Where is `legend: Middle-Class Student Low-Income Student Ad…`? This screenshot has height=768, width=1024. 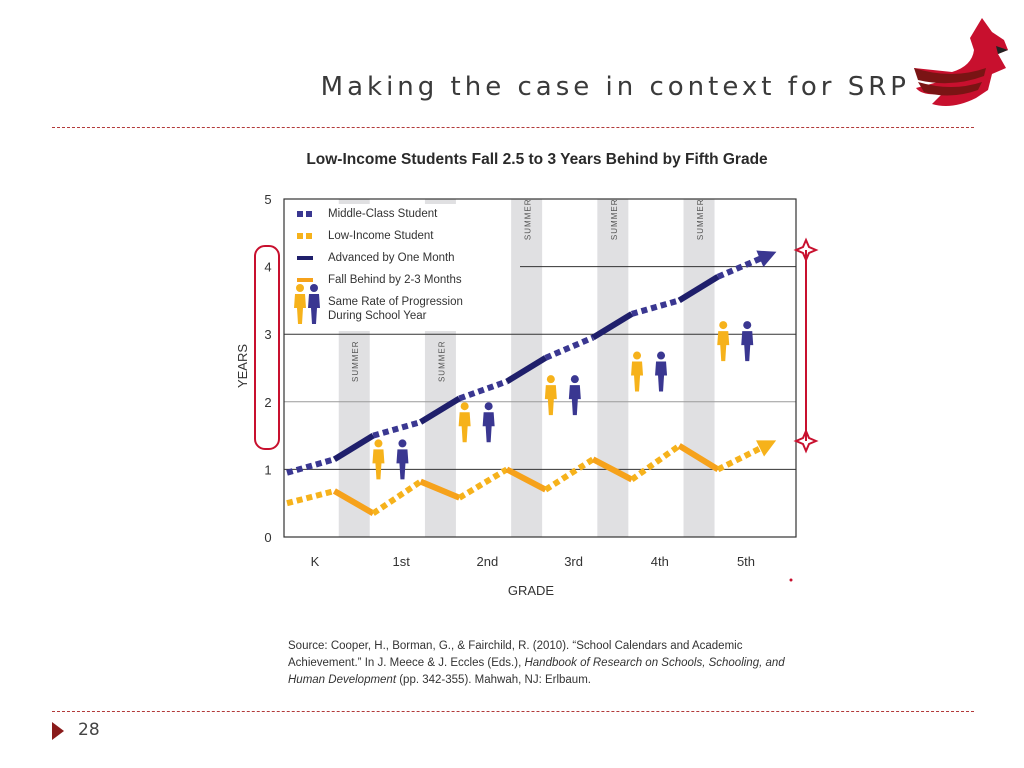 legend: Middle-Class Student Low-Income Student Ad… is located at coordinates (390, 267).